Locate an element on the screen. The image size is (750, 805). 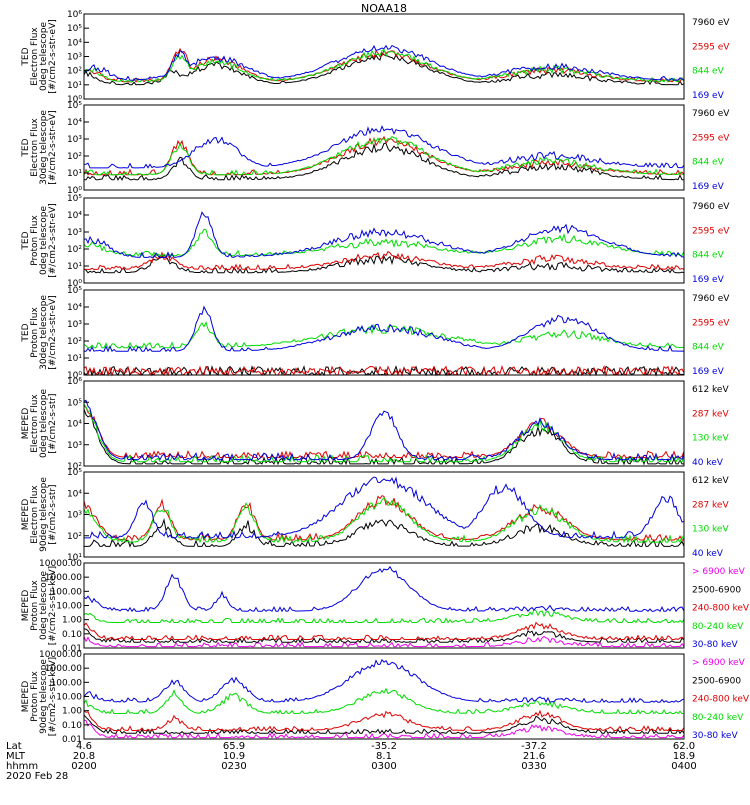
footer-row-label-hhmm: hhmm is located at coordinates (22, 766).